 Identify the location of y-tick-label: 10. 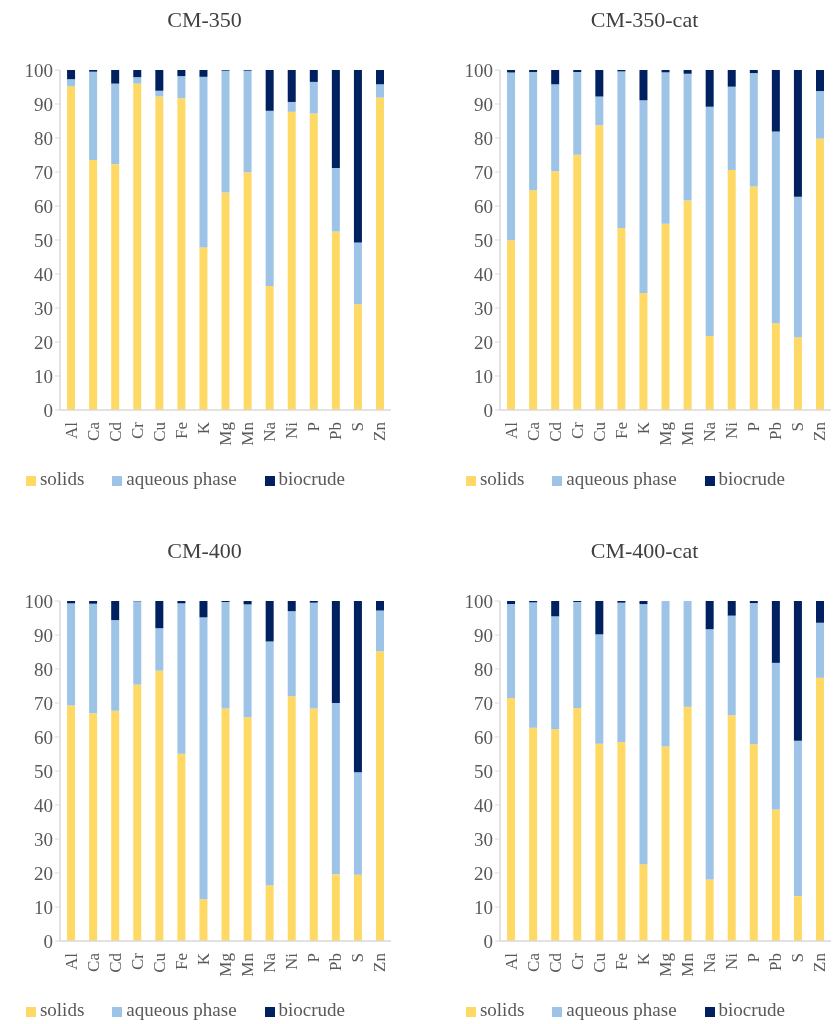
(483, 376).